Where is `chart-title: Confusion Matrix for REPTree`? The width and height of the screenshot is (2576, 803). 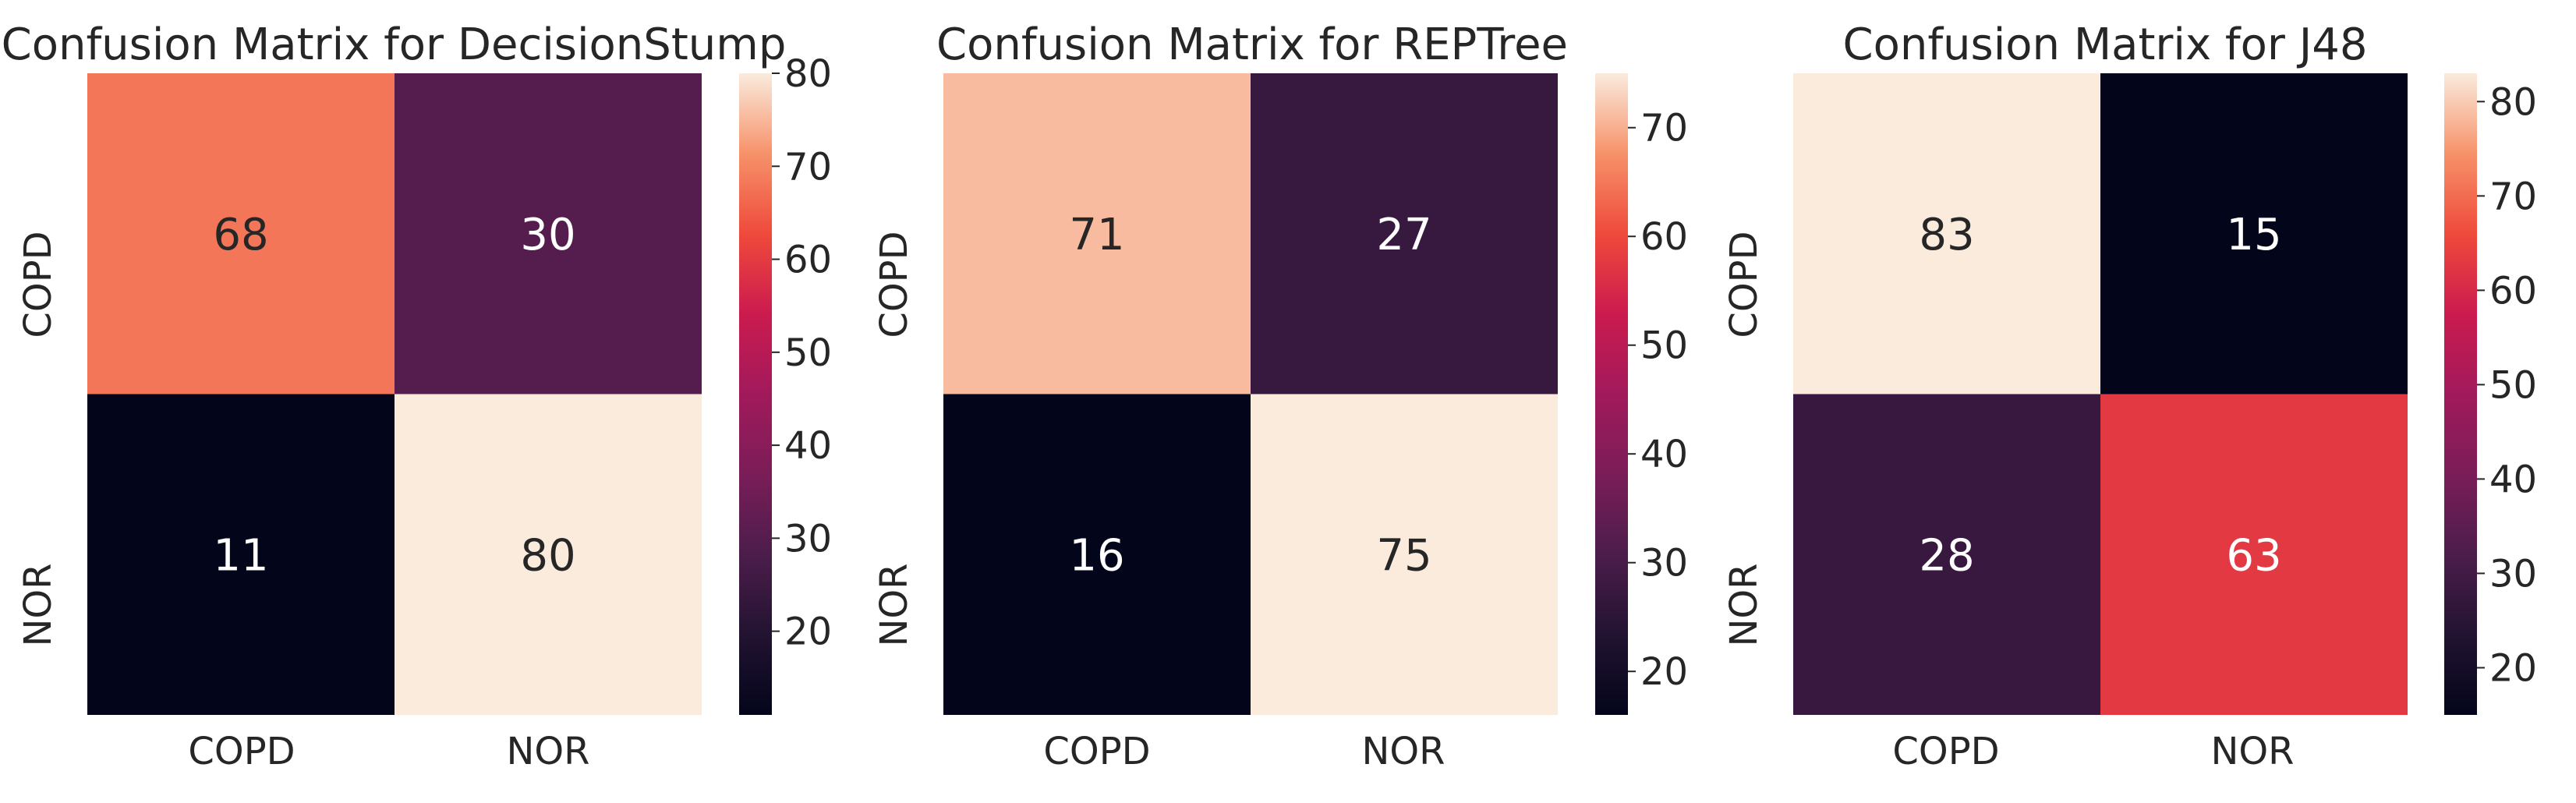
chart-title: Confusion Matrix for REPTree is located at coordinates (1252, 44).